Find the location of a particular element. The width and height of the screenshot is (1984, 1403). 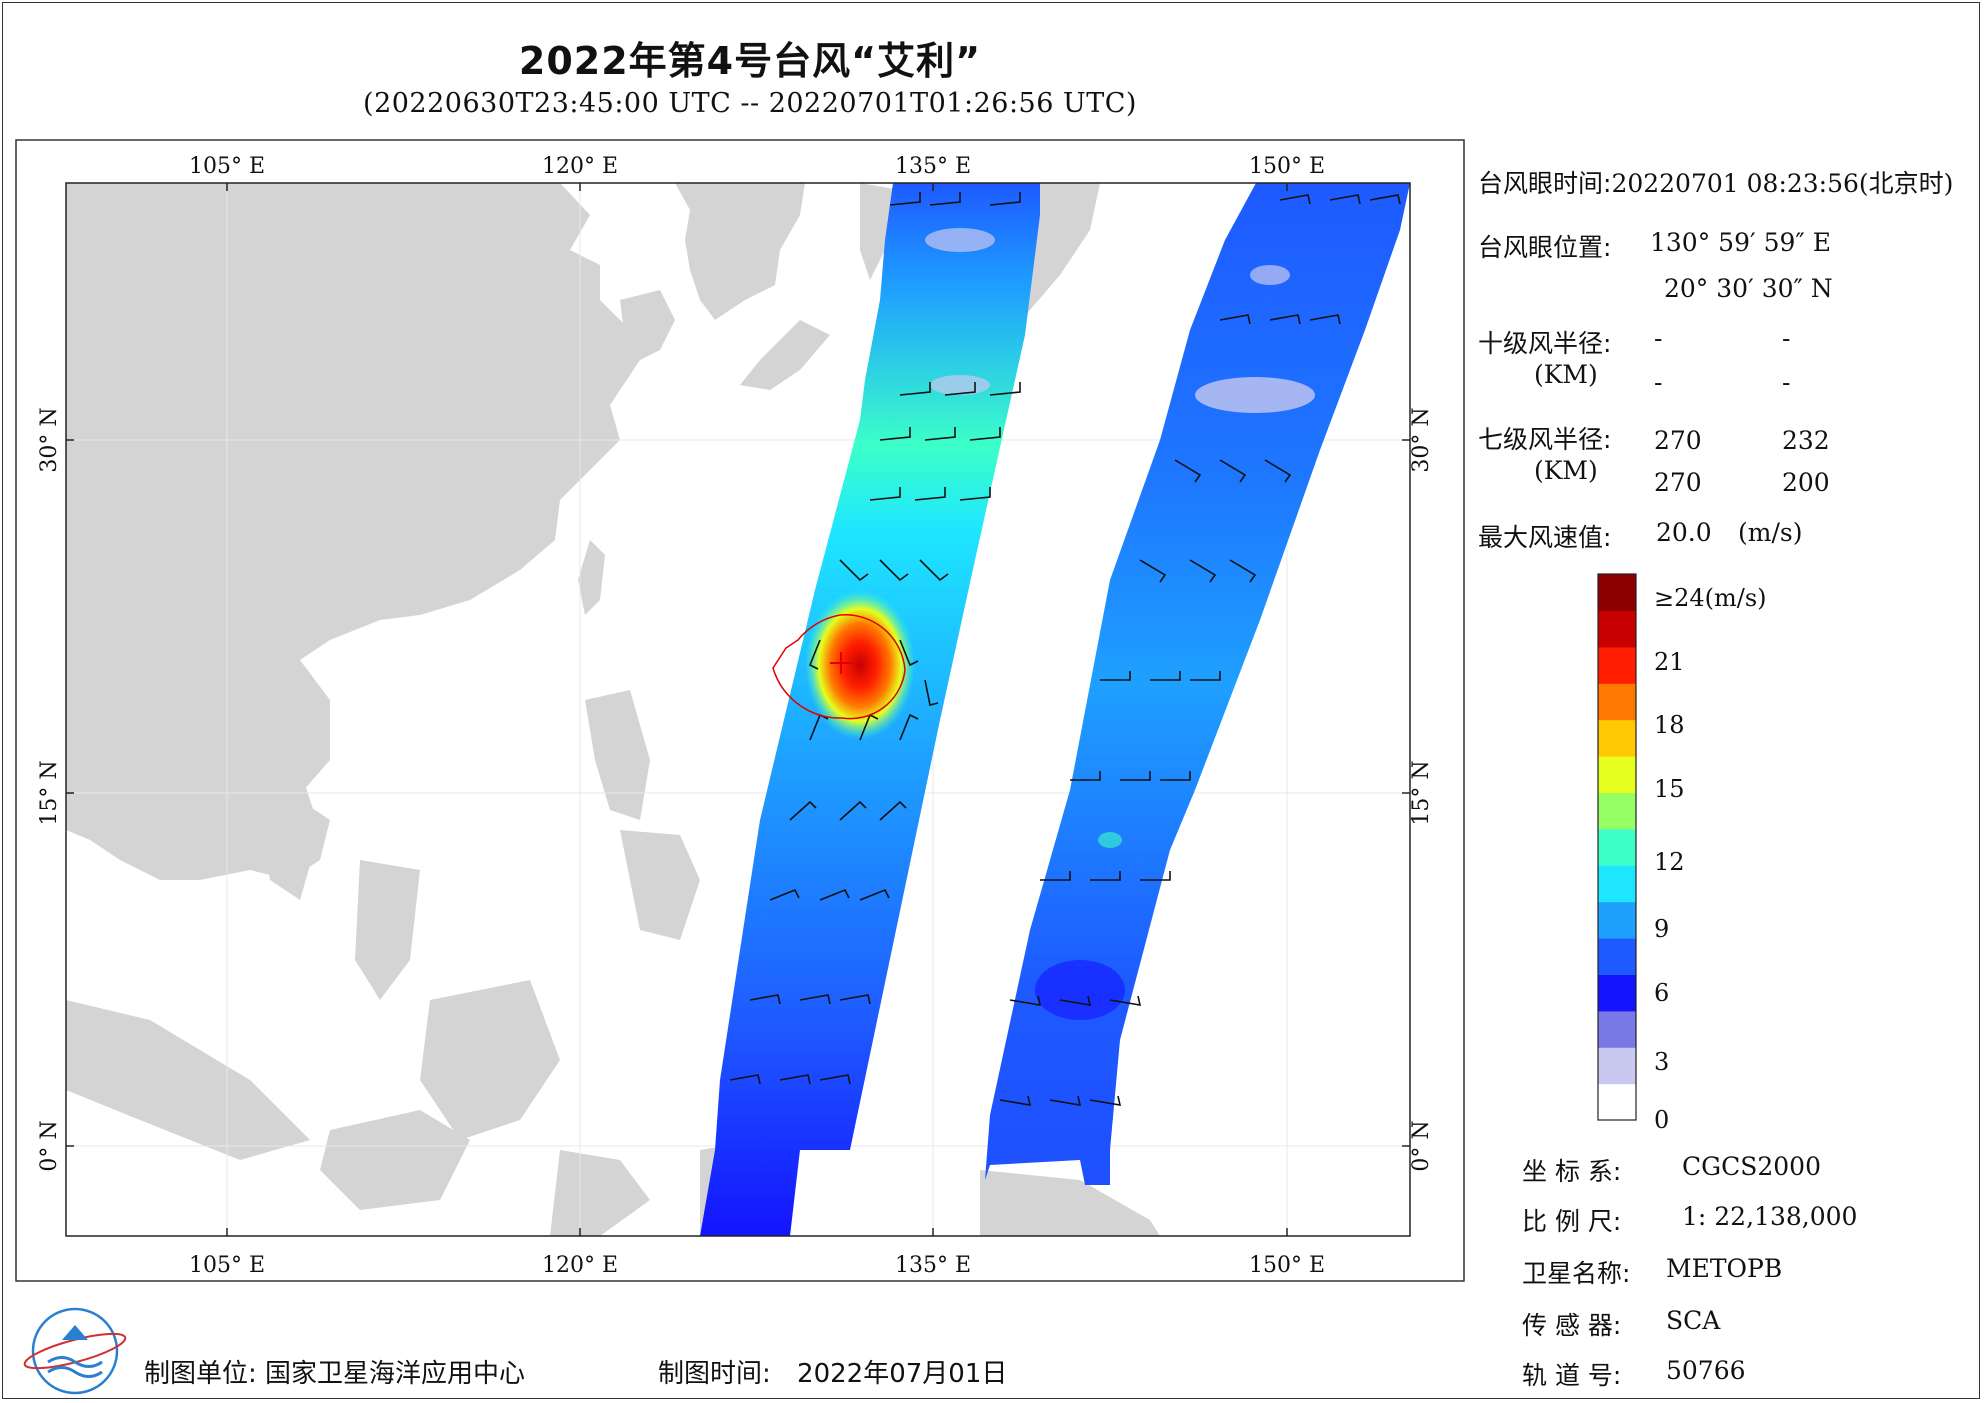

eye-position-label: 台风眼位置: is located at coordinates (1545, 247).